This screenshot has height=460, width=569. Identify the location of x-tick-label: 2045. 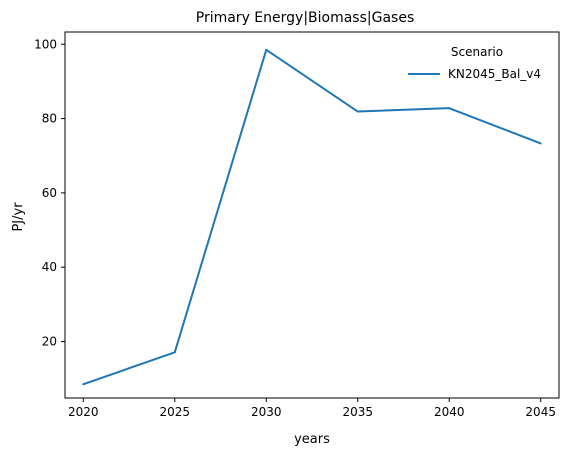
(540, 412).